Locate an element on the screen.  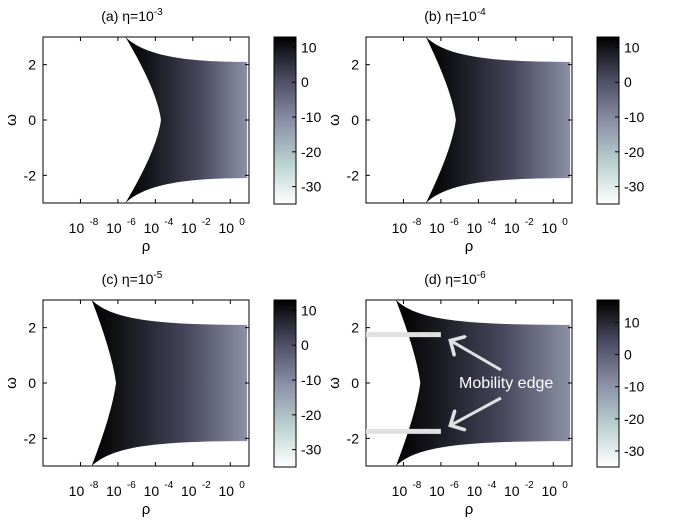
panel-title: (b) η=10-4 is located at coordinates (455, 15).